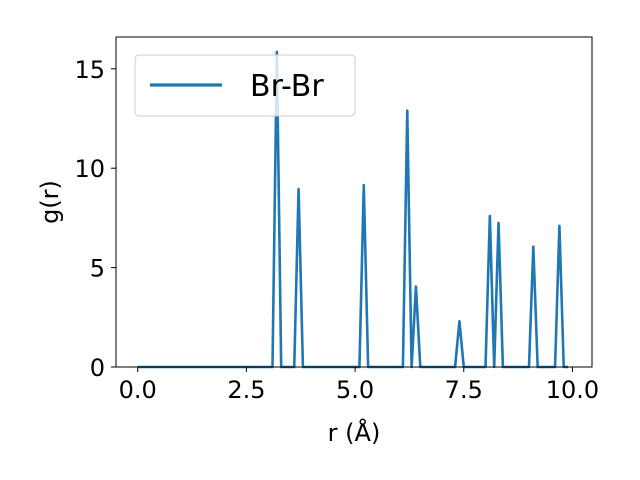 The width and height of the screenshot is (640, 480). I want to click on legend-label-br-br: Br-Br, so click(287, 86).